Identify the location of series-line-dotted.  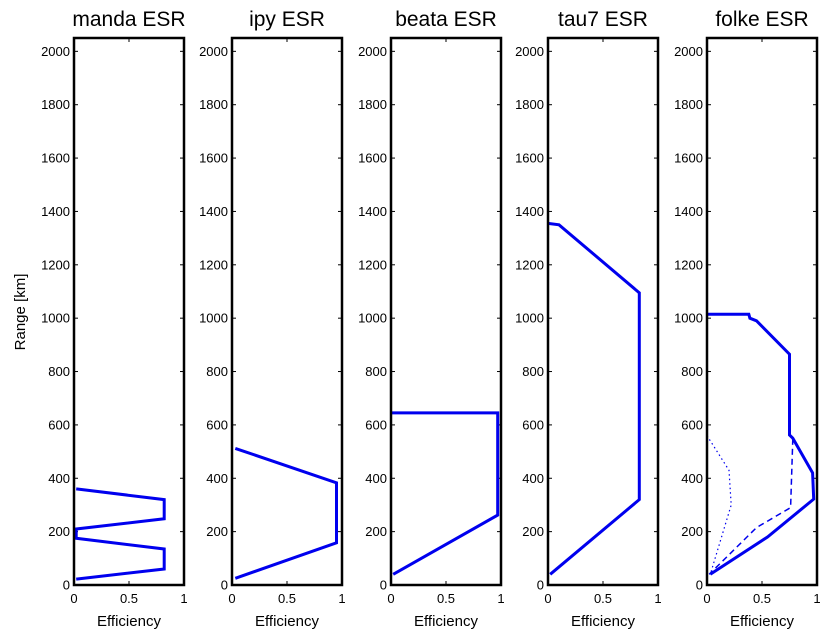
(719, 505).